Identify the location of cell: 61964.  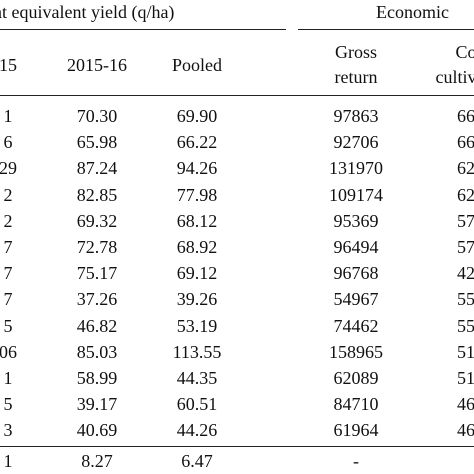
(356, 430).